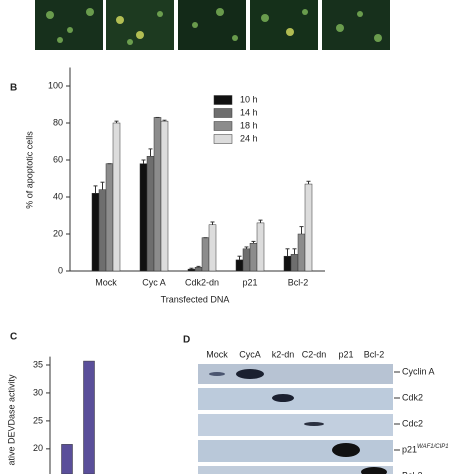  Describe the element at coordinates (314, 354) in the screenshot. I see `lane-label: C2-dn` at that location.